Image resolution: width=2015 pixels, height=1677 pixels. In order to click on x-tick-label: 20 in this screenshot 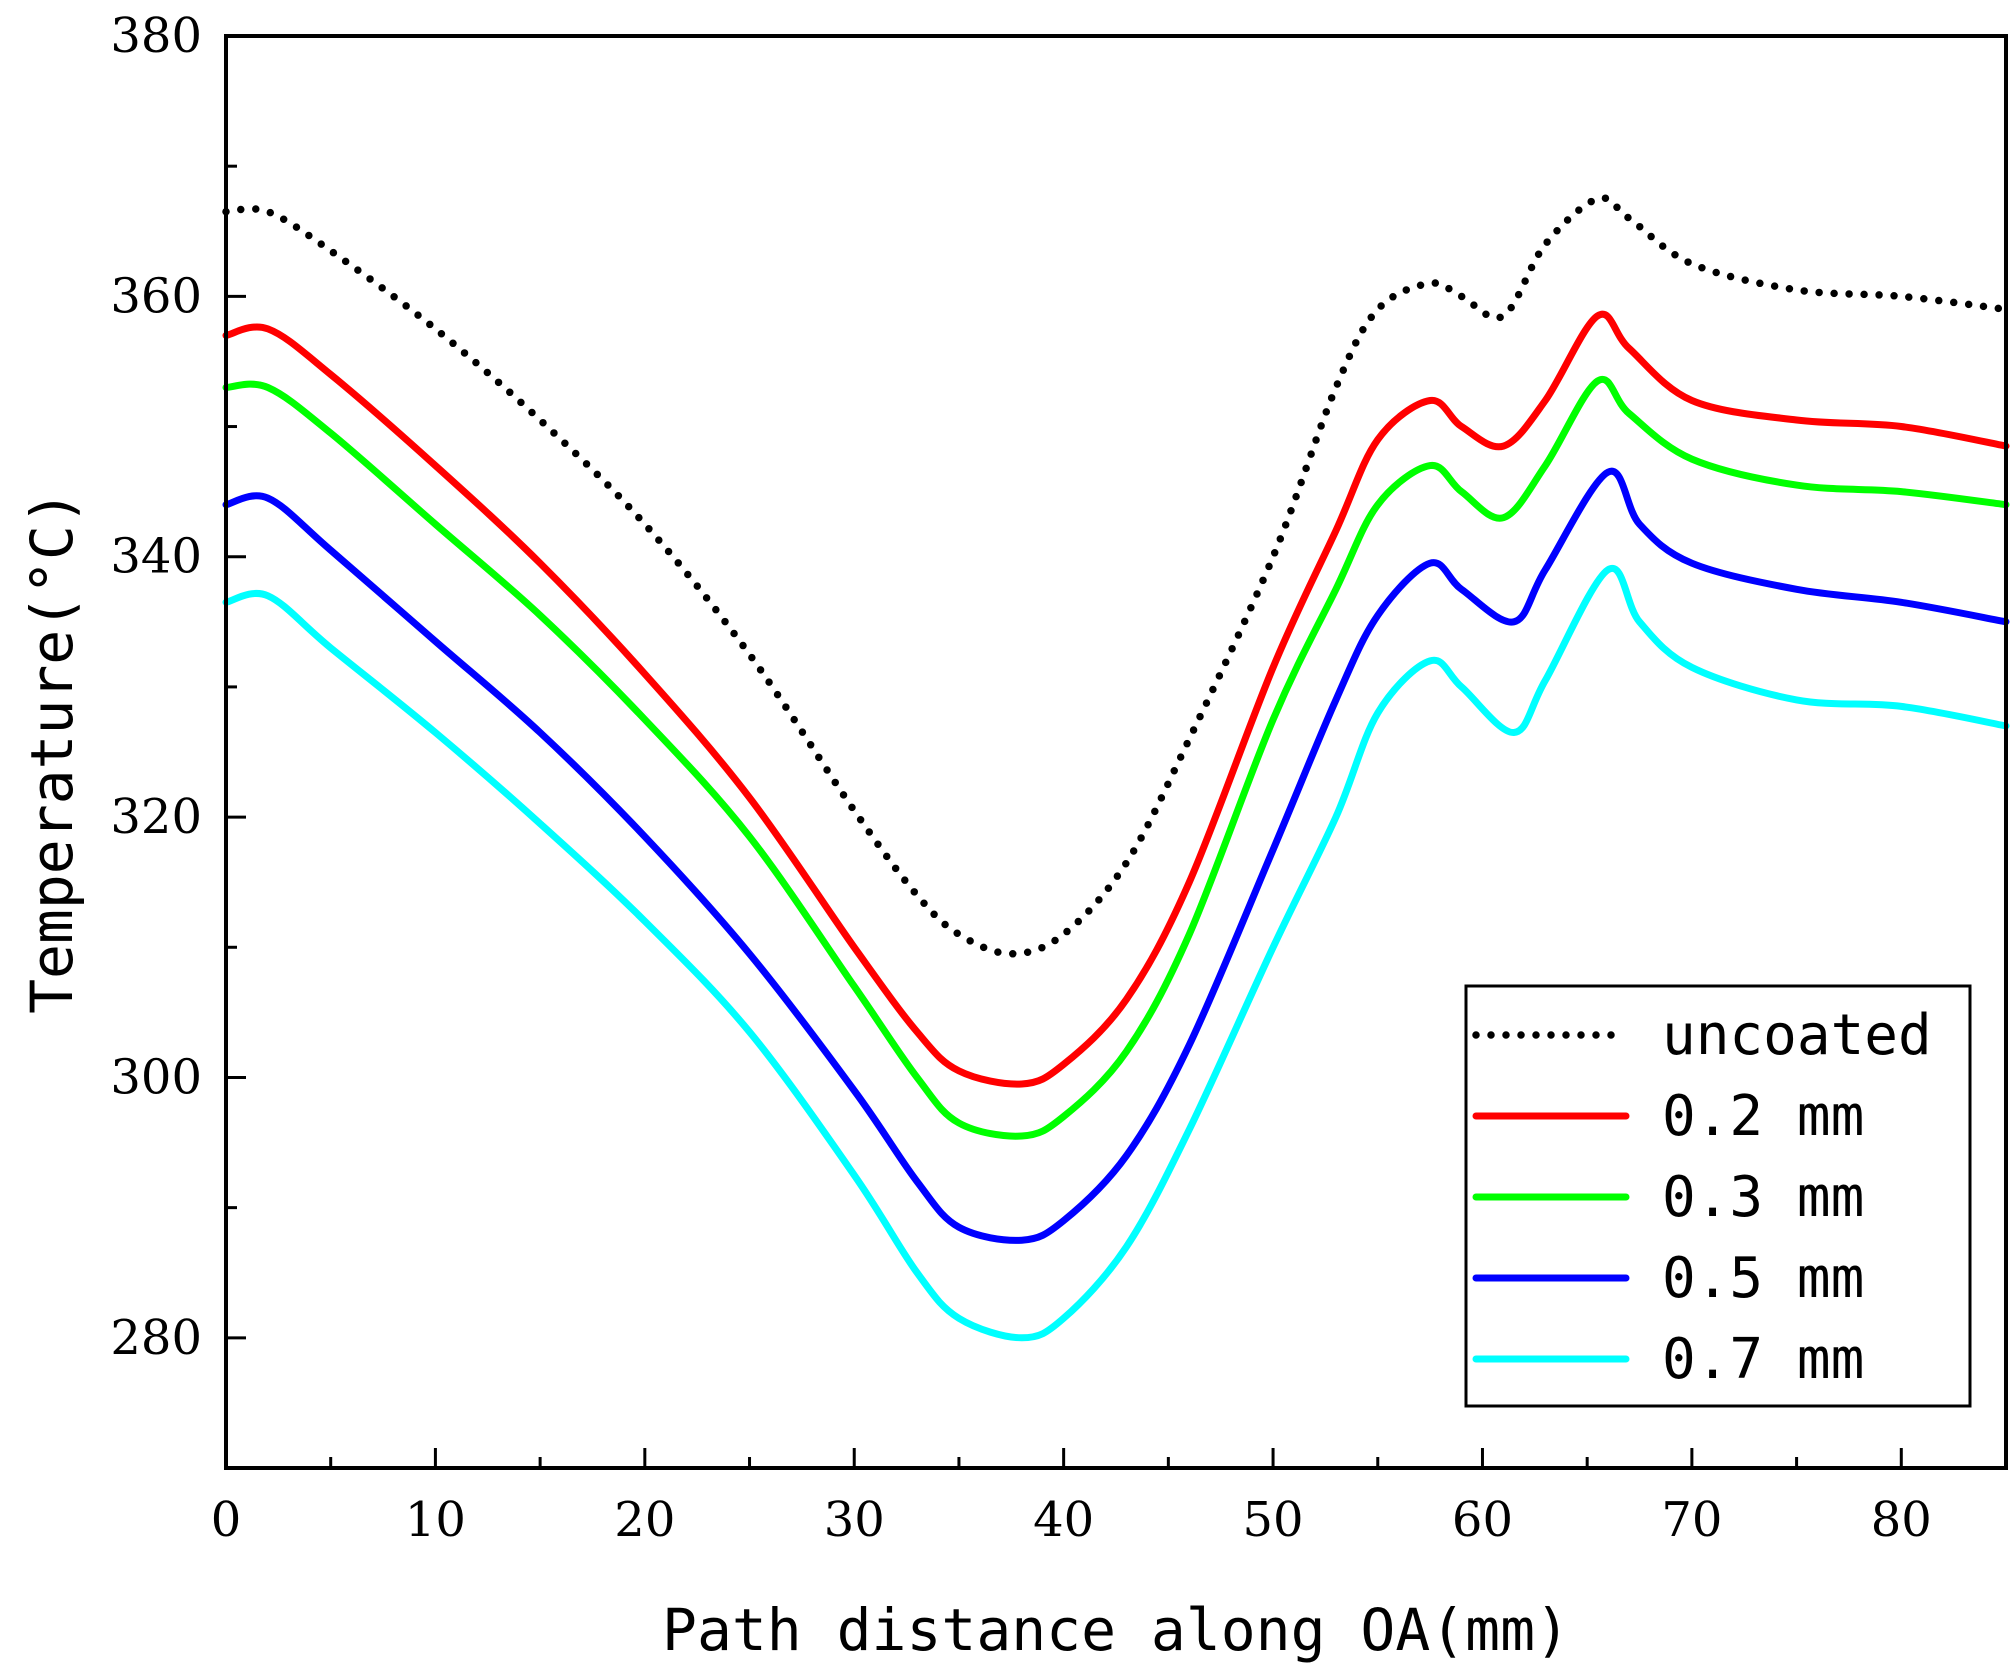, I will do `click(644, 1520)`.